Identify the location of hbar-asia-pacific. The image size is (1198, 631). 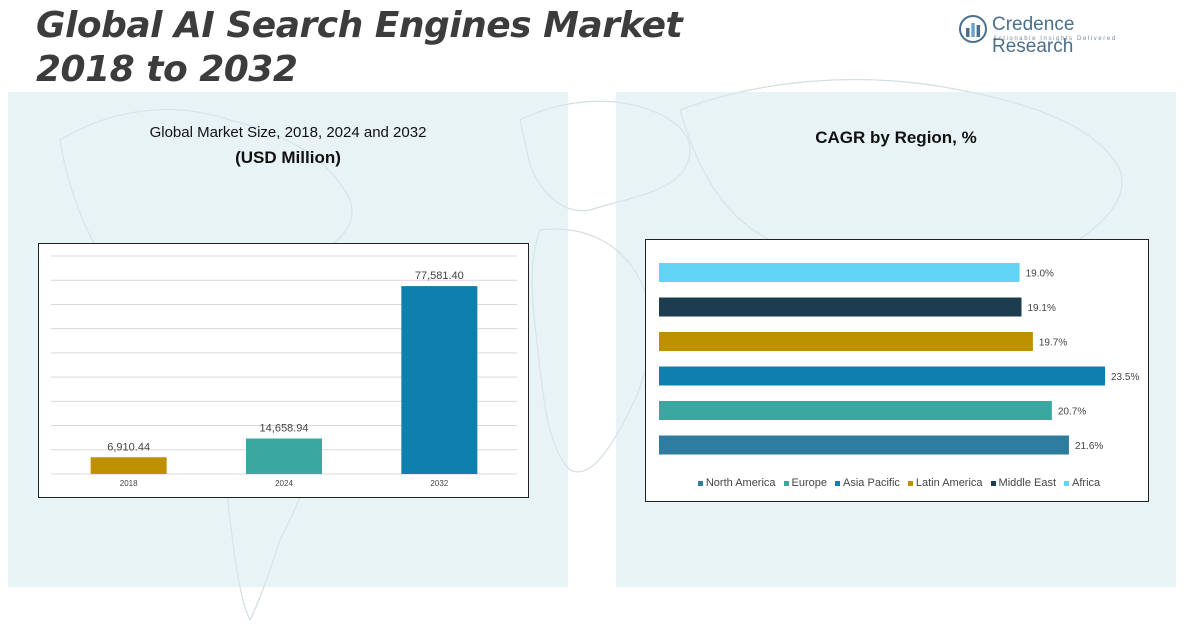
(882, 376).